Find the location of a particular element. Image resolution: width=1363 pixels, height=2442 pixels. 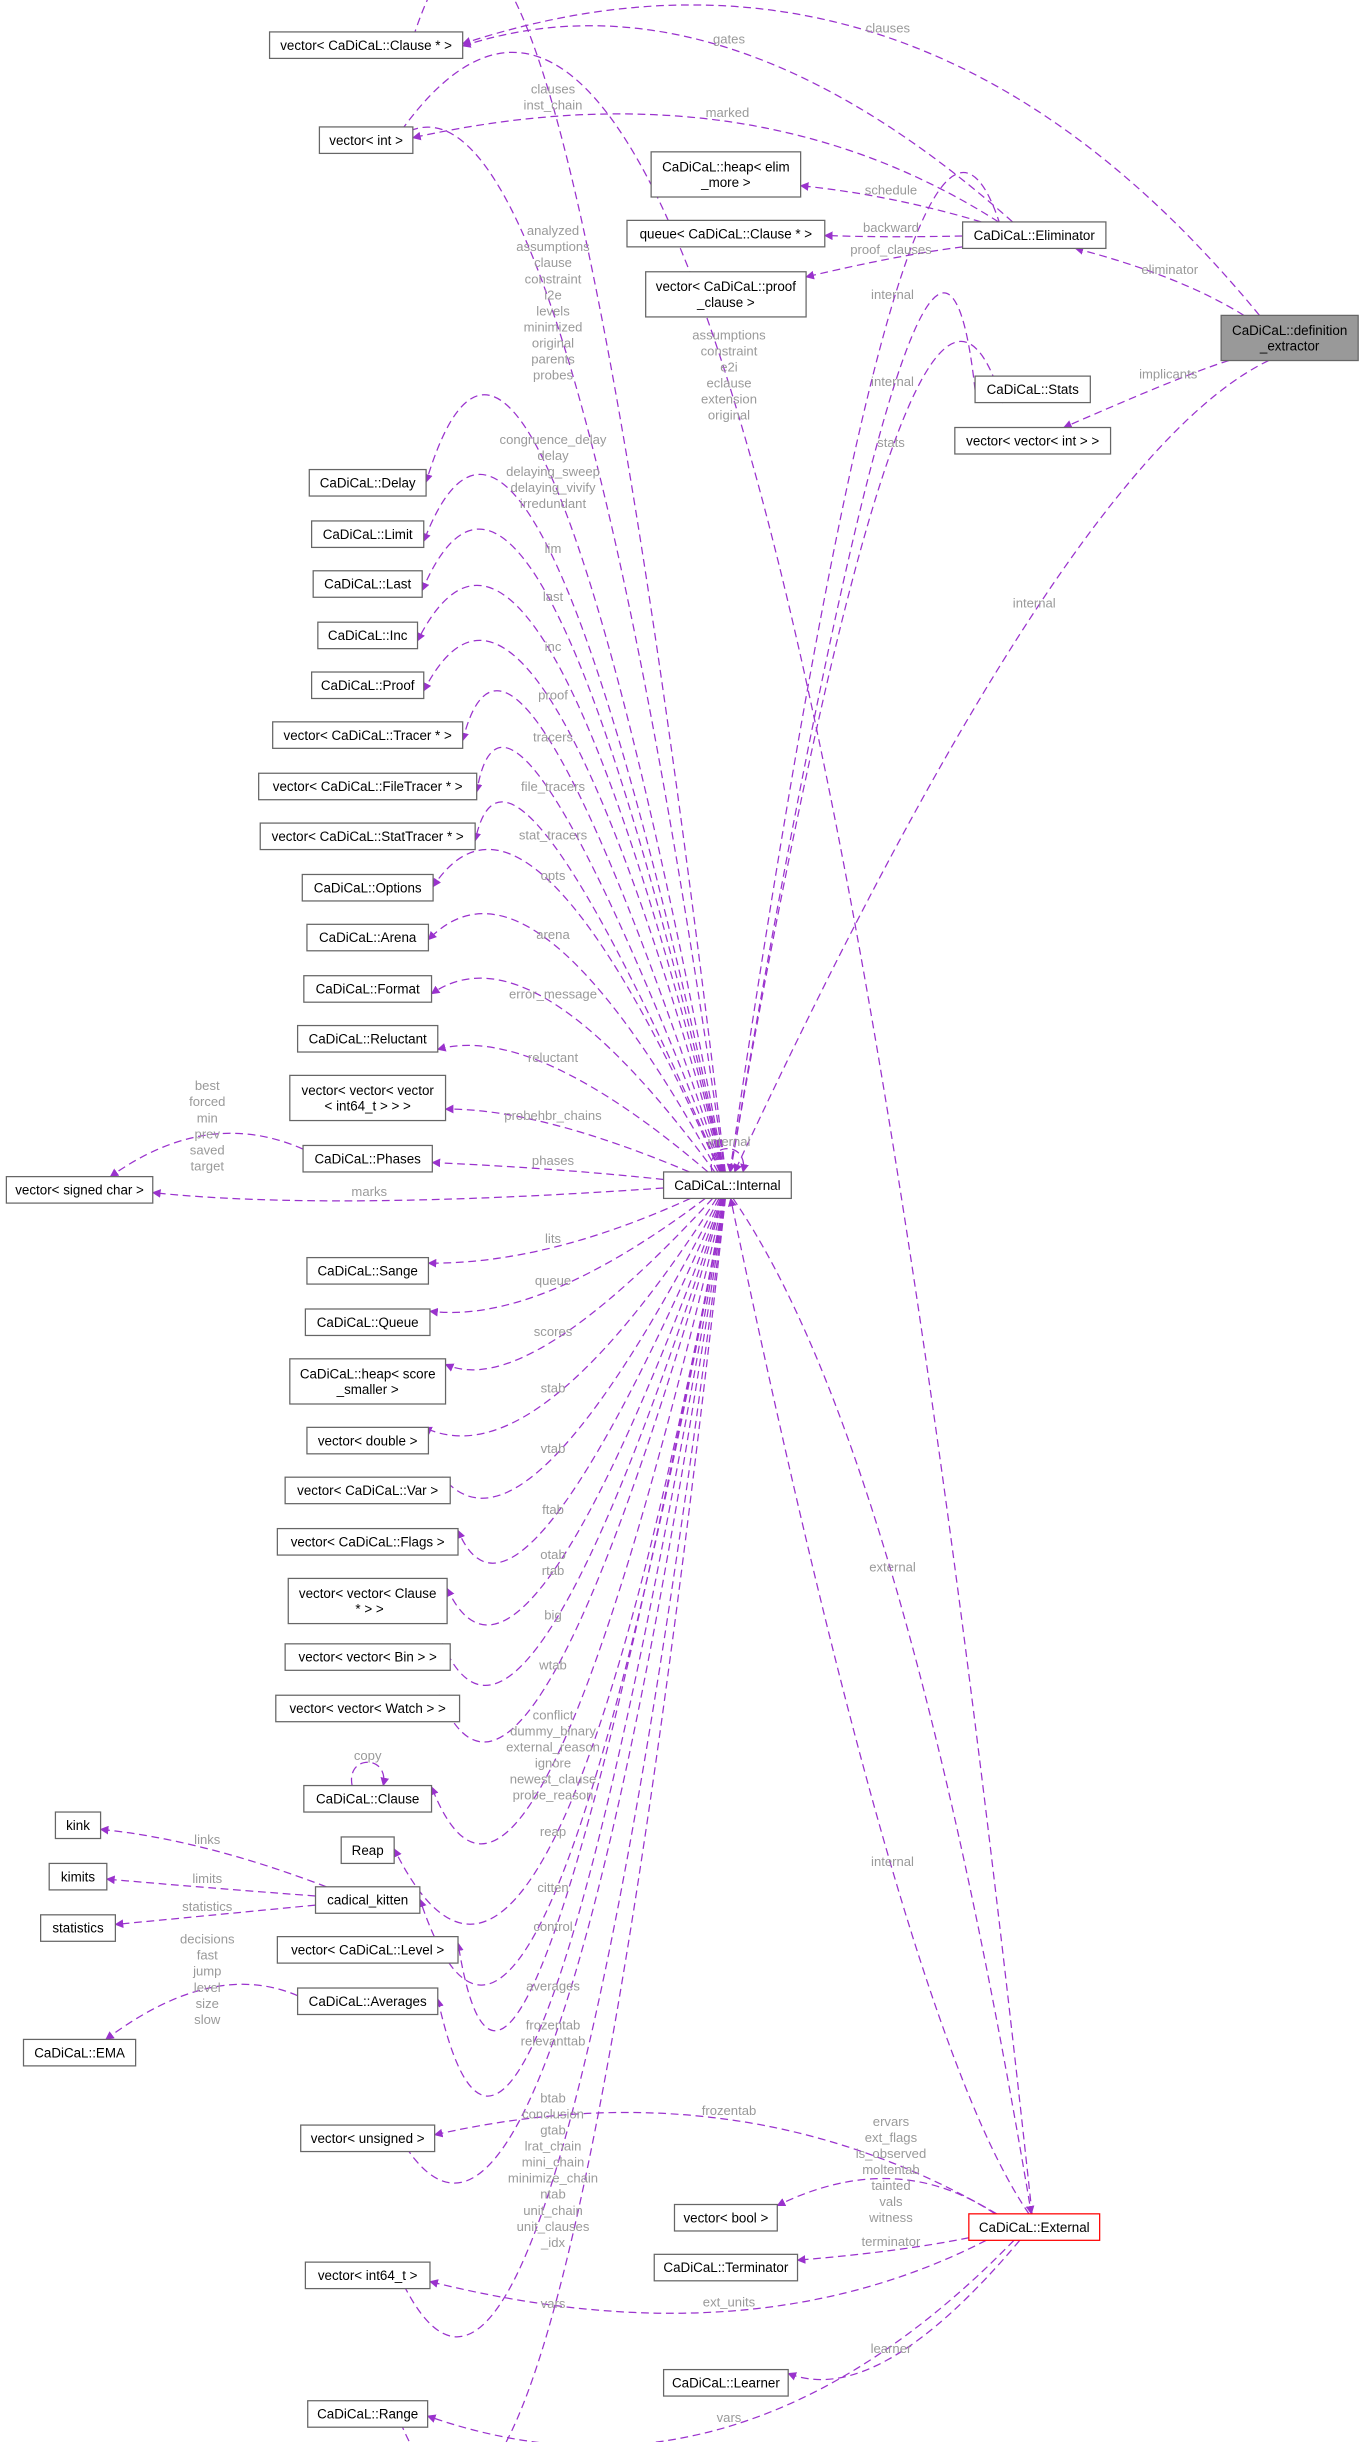

node-label: CaDiCaL::Reluctant is located at coordinates (368, 1038).